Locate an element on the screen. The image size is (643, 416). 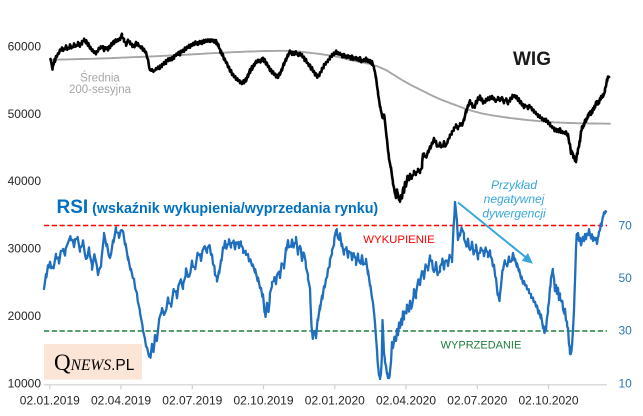
svg-text: negatywnej is located at coordinates (514, 199).